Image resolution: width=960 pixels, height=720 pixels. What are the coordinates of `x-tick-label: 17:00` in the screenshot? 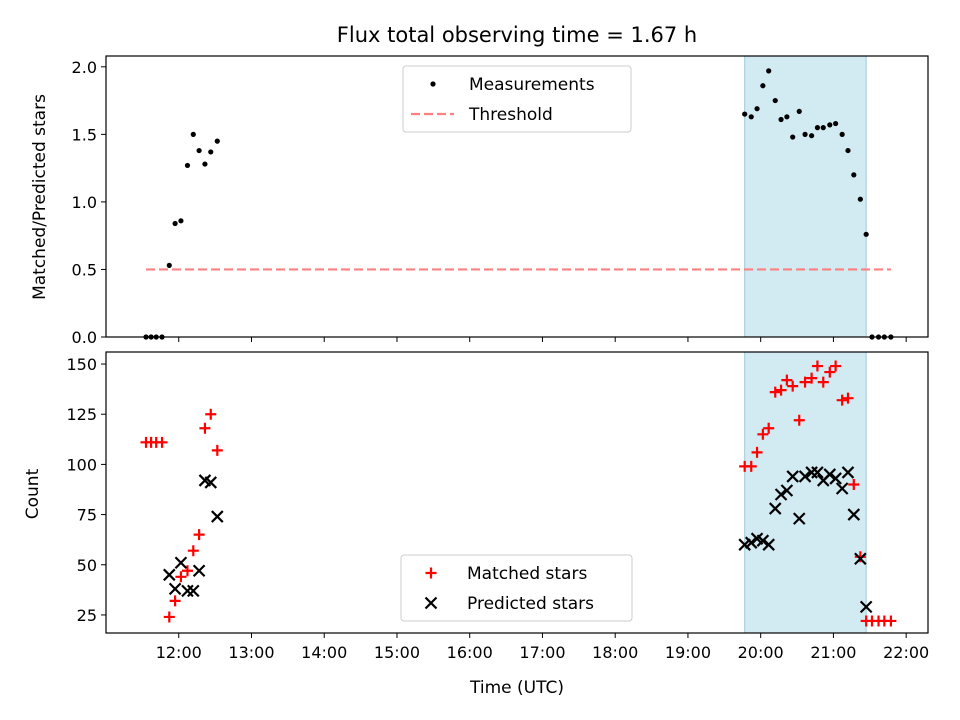 It's located at (542, 652).